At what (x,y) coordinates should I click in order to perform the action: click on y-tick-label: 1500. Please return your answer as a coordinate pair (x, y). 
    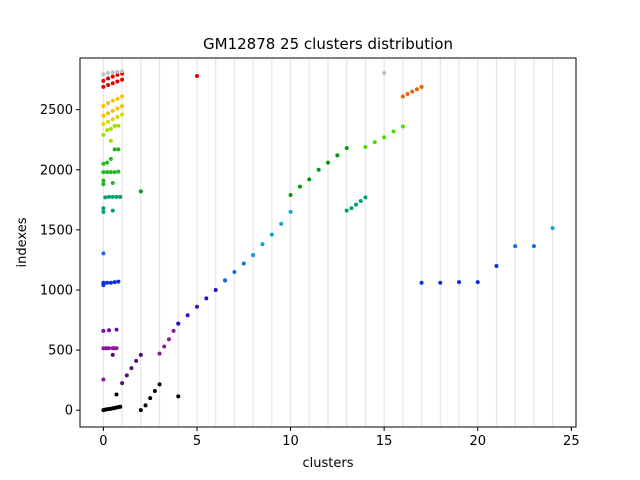
    Looking at the image, I should click on (56, 230).